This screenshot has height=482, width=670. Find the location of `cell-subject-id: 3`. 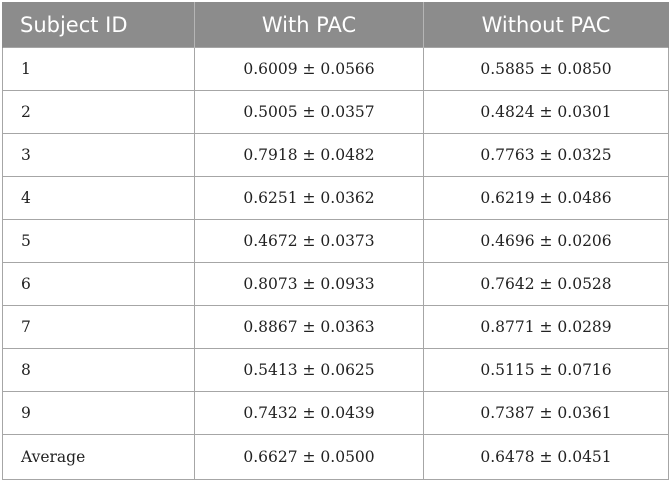

cell-subject-id: 3 is located at coordinates (98, 155).